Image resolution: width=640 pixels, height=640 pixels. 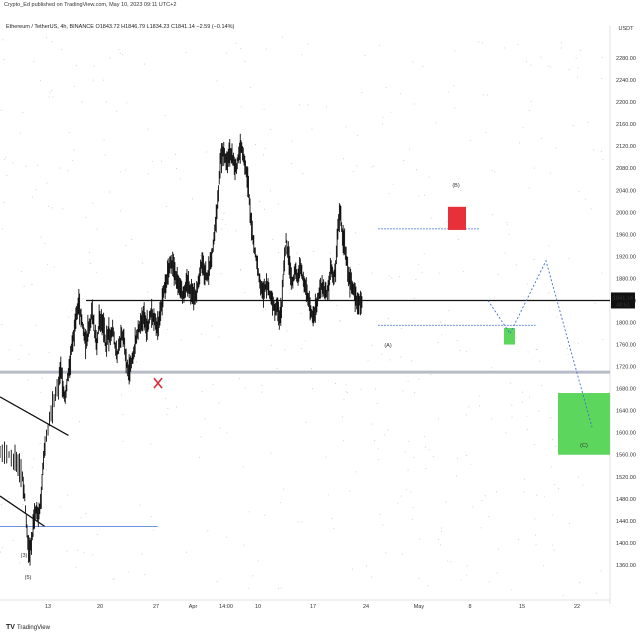 I want to click on x-tick-label: 24, so click(x=366, y=607).